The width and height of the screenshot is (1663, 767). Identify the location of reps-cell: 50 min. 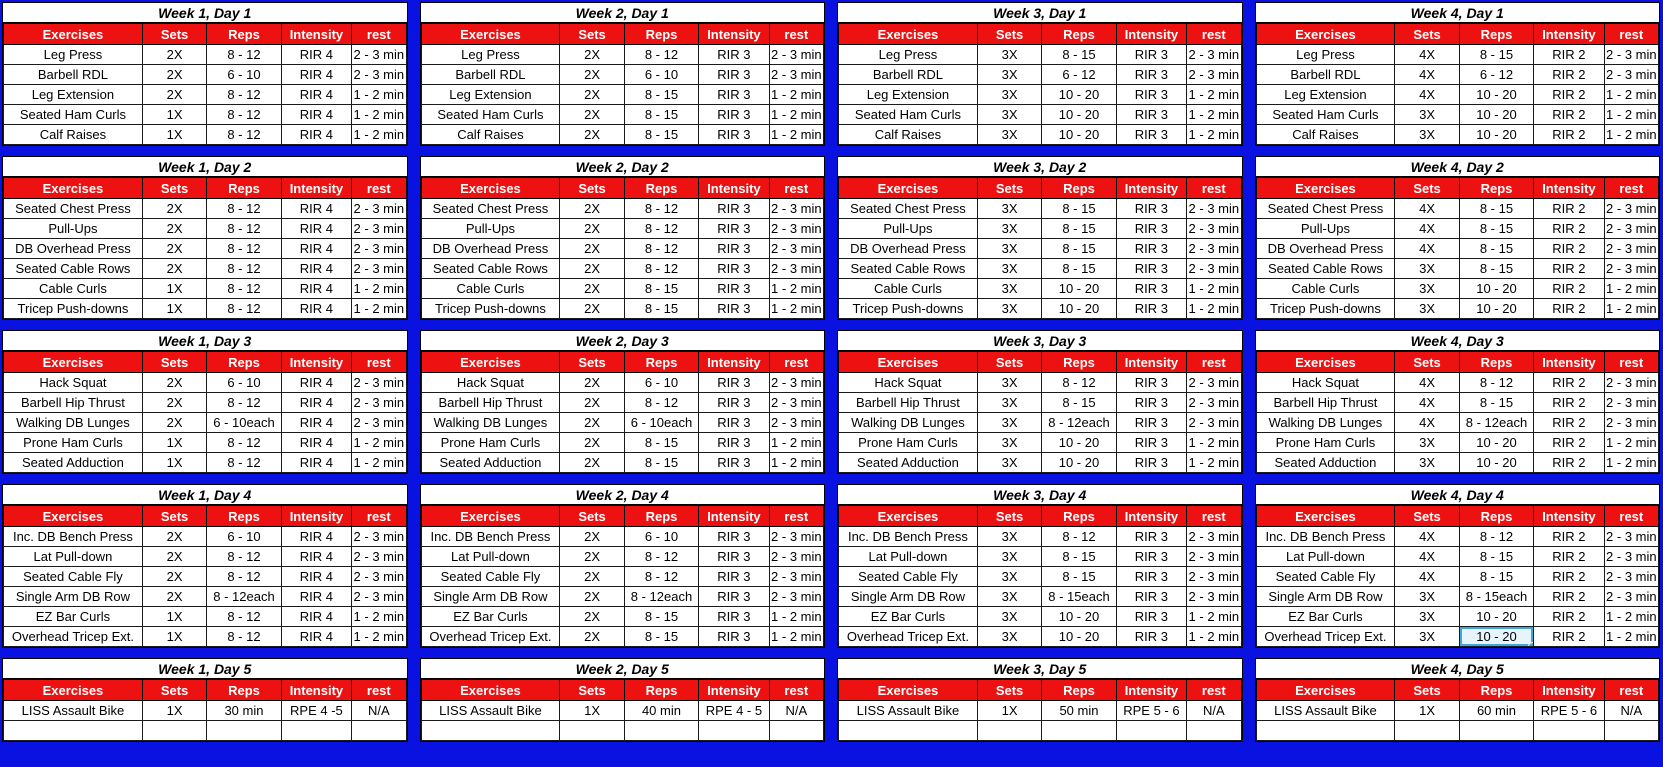
(1079, 710).